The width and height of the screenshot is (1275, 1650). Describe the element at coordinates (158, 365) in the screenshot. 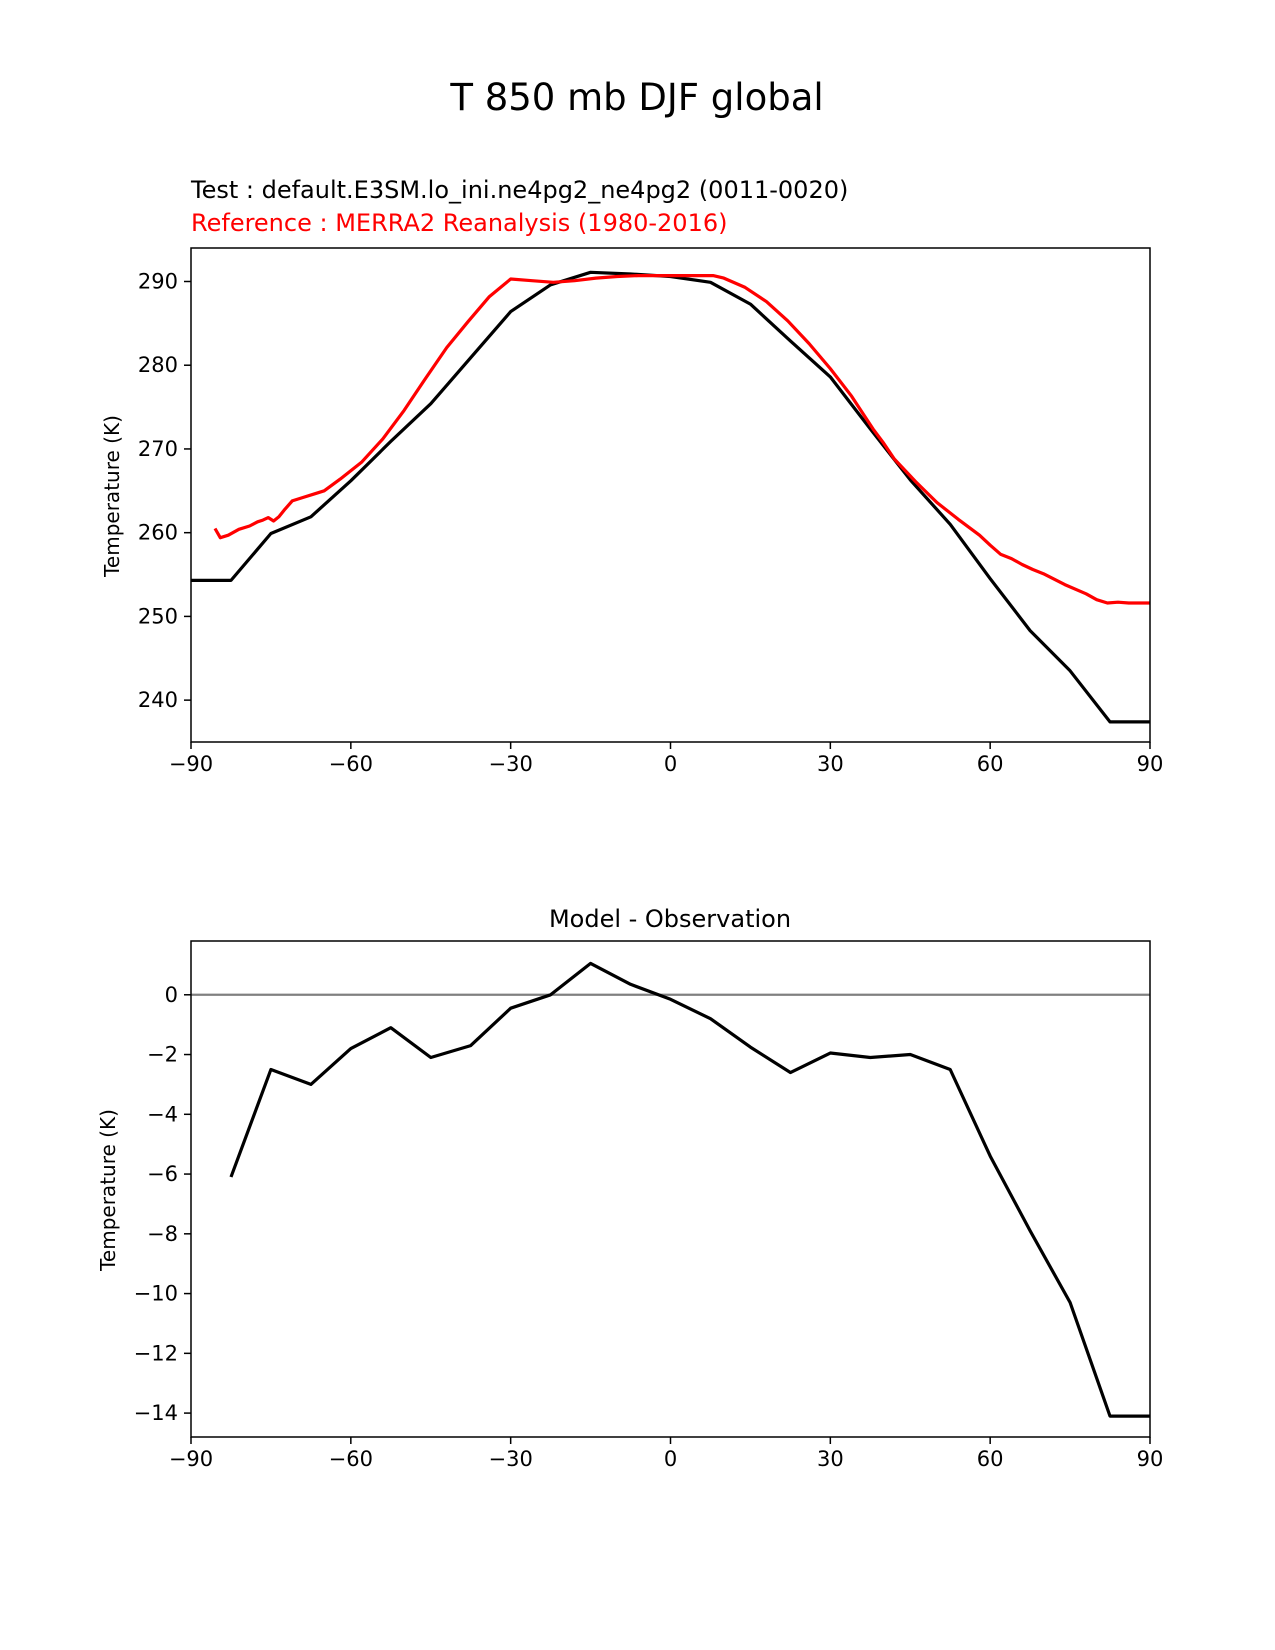

I see `top-panel-ytick-label: 280` at that location.